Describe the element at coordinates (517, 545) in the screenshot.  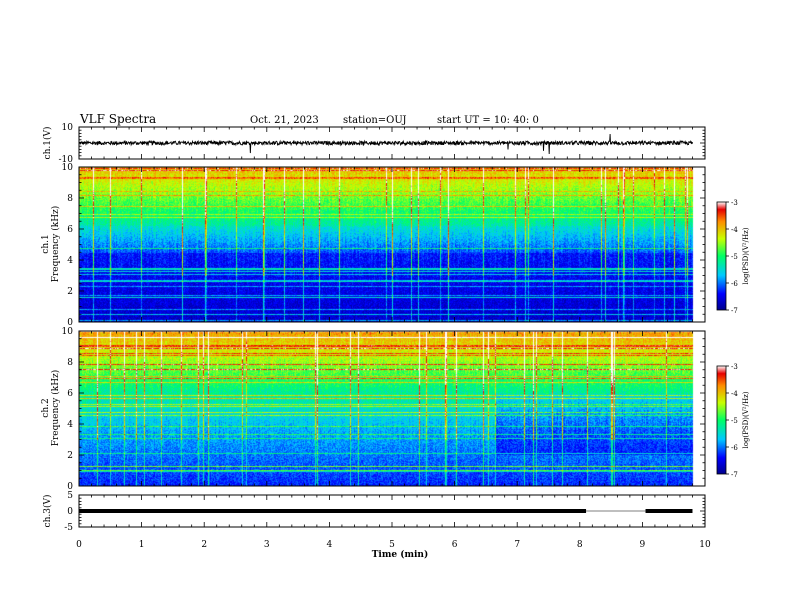
I see `x-tick-label: 7` at that location.